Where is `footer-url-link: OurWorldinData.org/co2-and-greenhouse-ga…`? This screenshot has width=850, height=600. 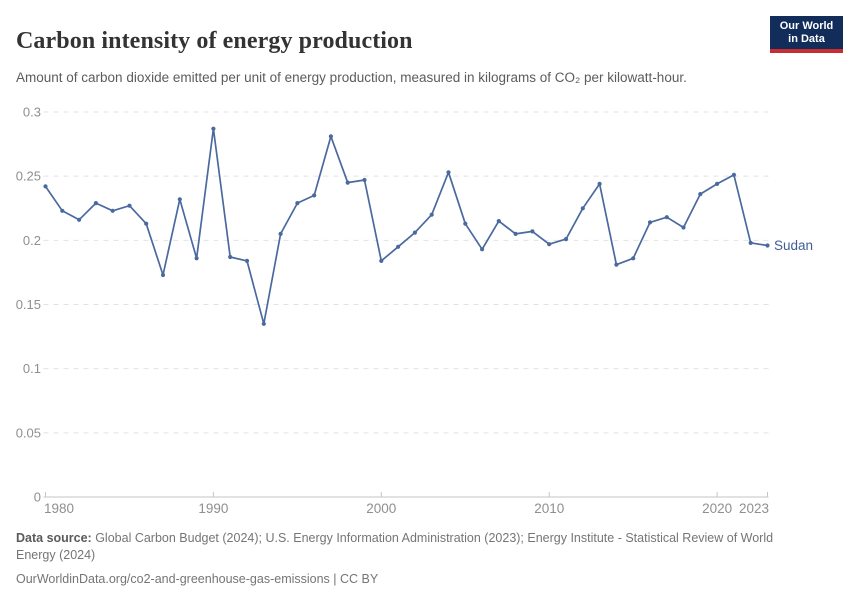 footer-url-link: OurWorldinData.org/co2-and-greenhouse-ga… is located at coordinates (173, 578).